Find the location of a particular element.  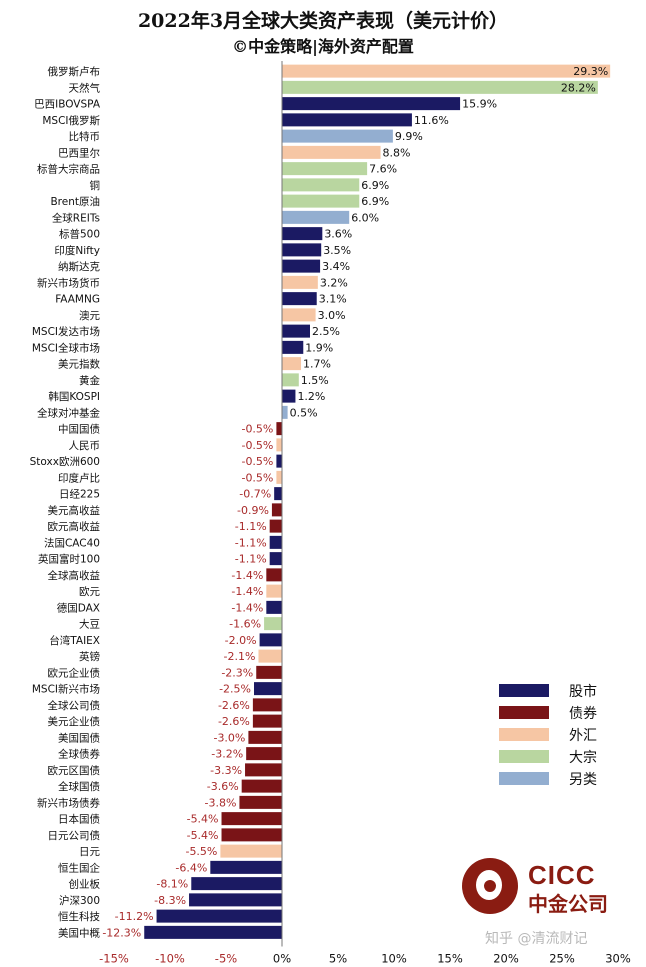

category-label: 巴西里尔 is located at coordinates (79, 152).